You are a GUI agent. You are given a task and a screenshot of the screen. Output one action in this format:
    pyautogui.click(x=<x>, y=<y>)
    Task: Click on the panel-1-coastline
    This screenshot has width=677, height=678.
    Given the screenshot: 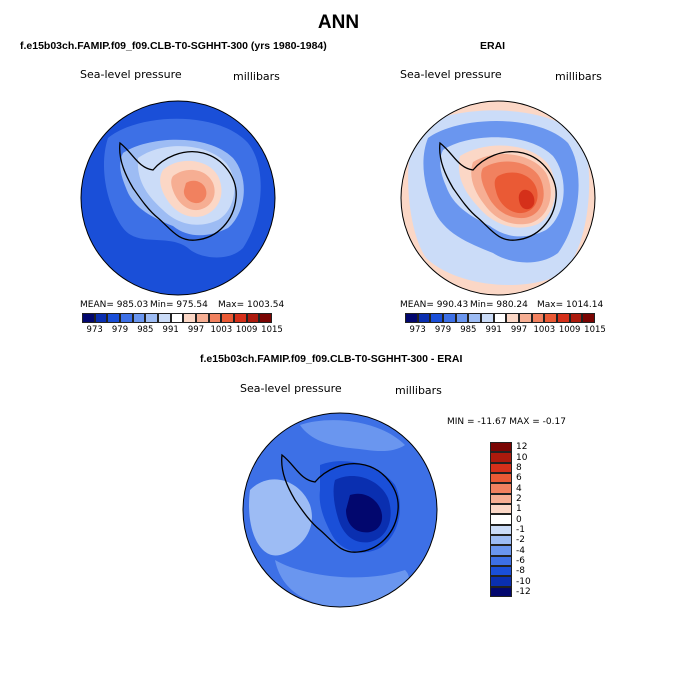 What is the action you would take?
    pyautogui.click(x=178, y=191)
    